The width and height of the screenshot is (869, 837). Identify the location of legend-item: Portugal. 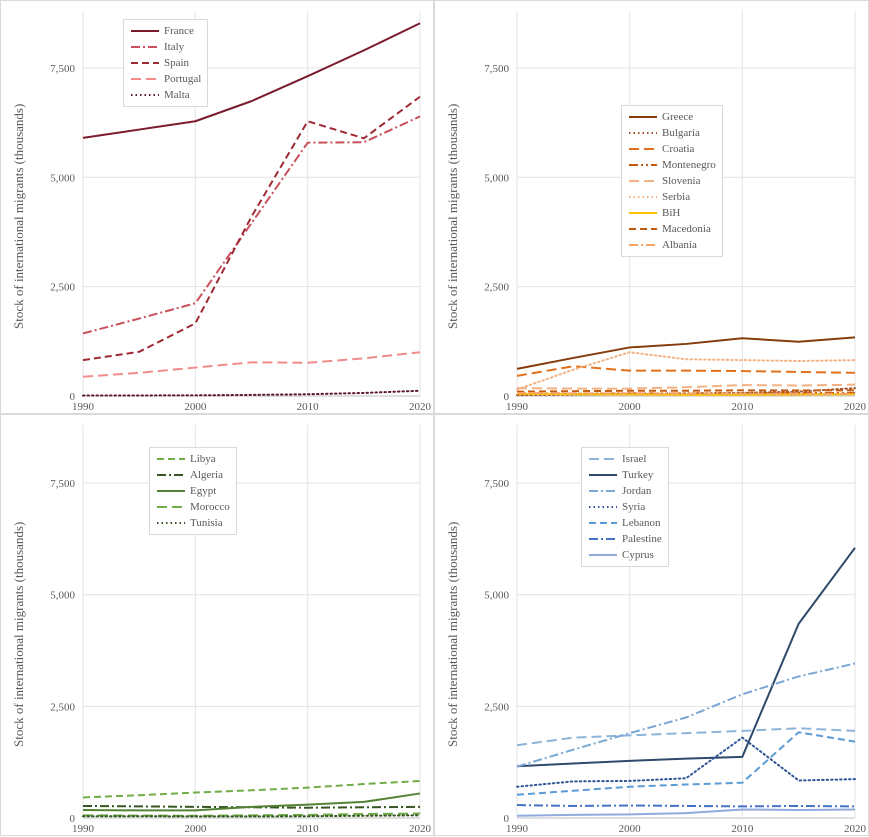
(165, 79).